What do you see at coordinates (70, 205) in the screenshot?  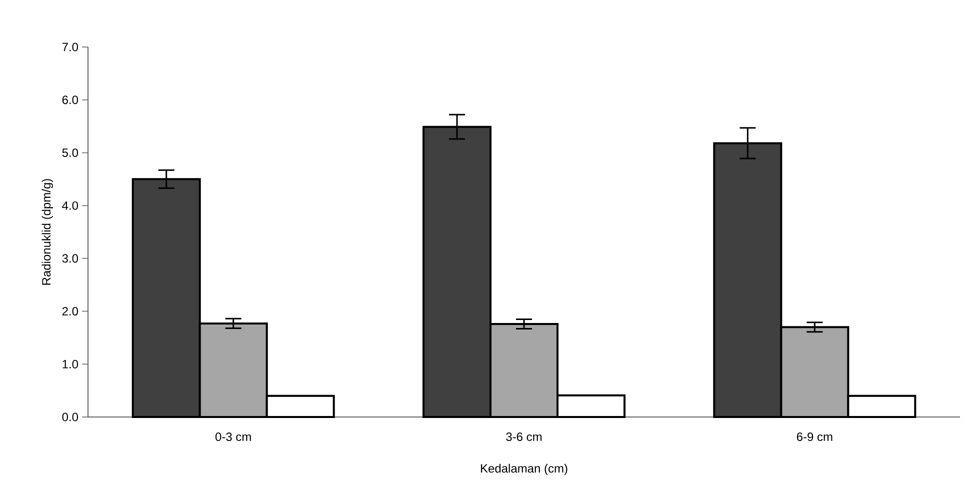 I see `y-tick-label: 4.0` at bounding box center [70, 205].